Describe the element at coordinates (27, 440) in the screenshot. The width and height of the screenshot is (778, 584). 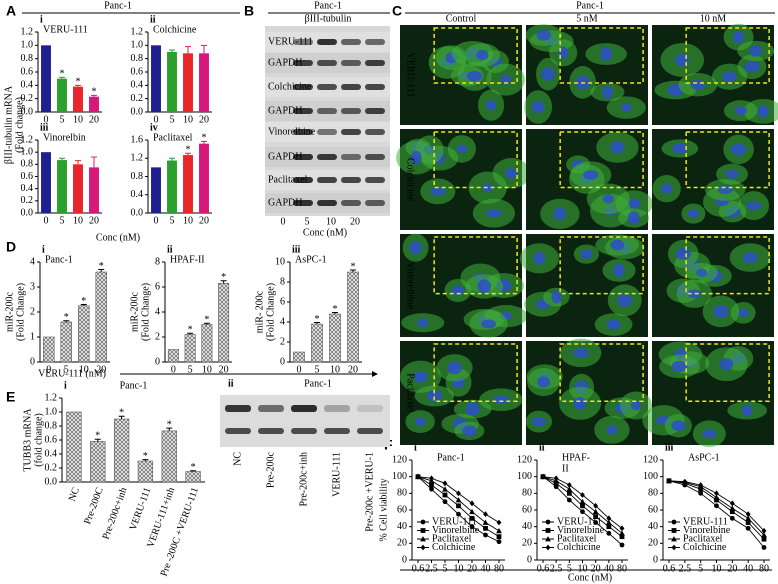
I see `y-axis-label: TUBB3 mRNA` at that location.